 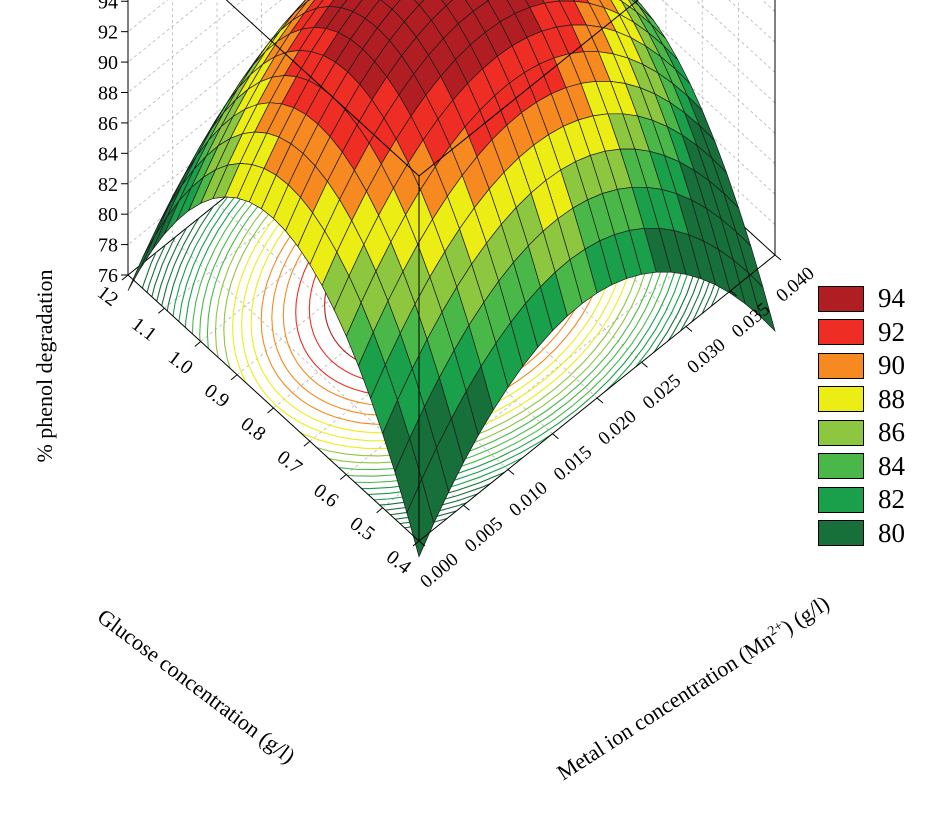 I want to click on tick-label: 0.030, so click(x=706, y=357).